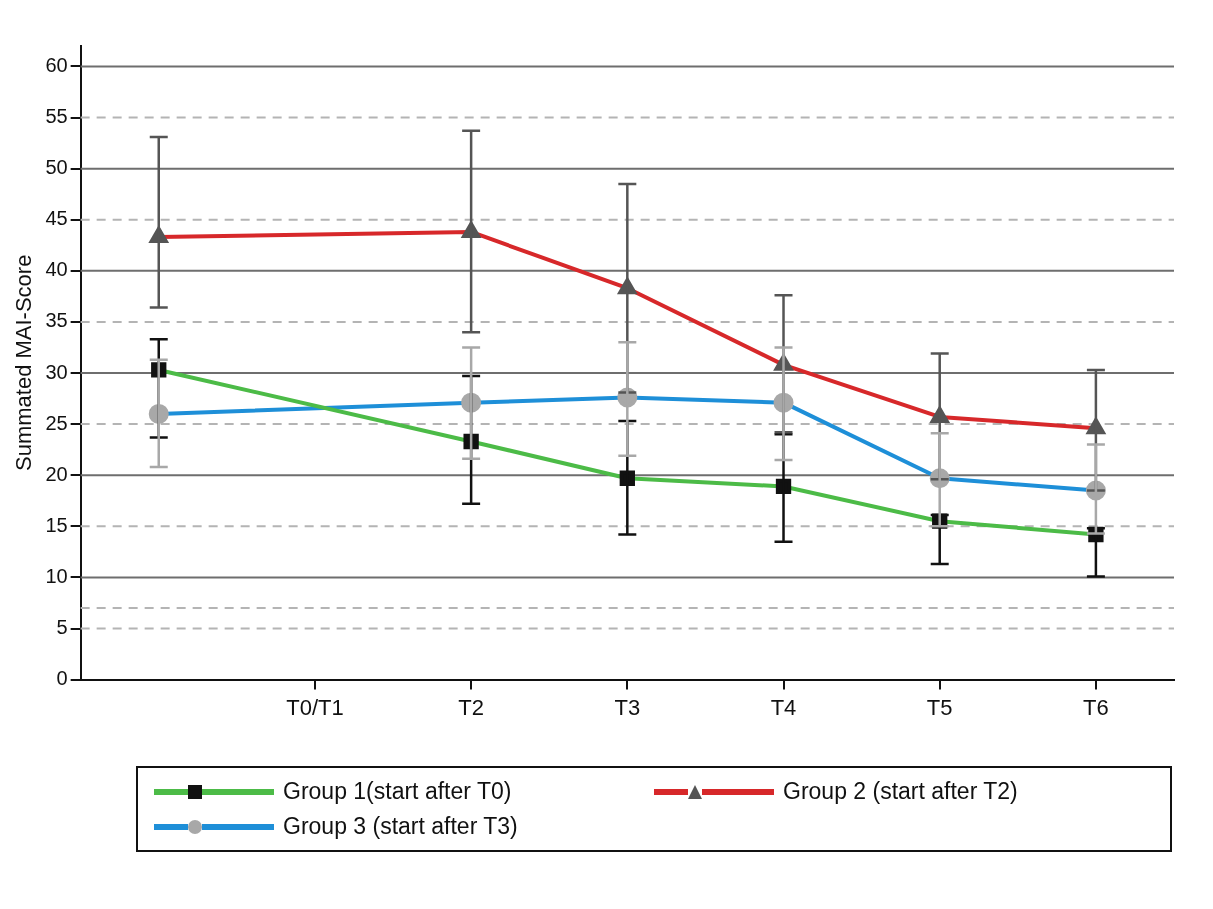 The image size is (1213, 909). What do you see at coordinates (62, 627) in the screenshot?
I see `y-tick-label: 5` at bounding box center [62, 627].